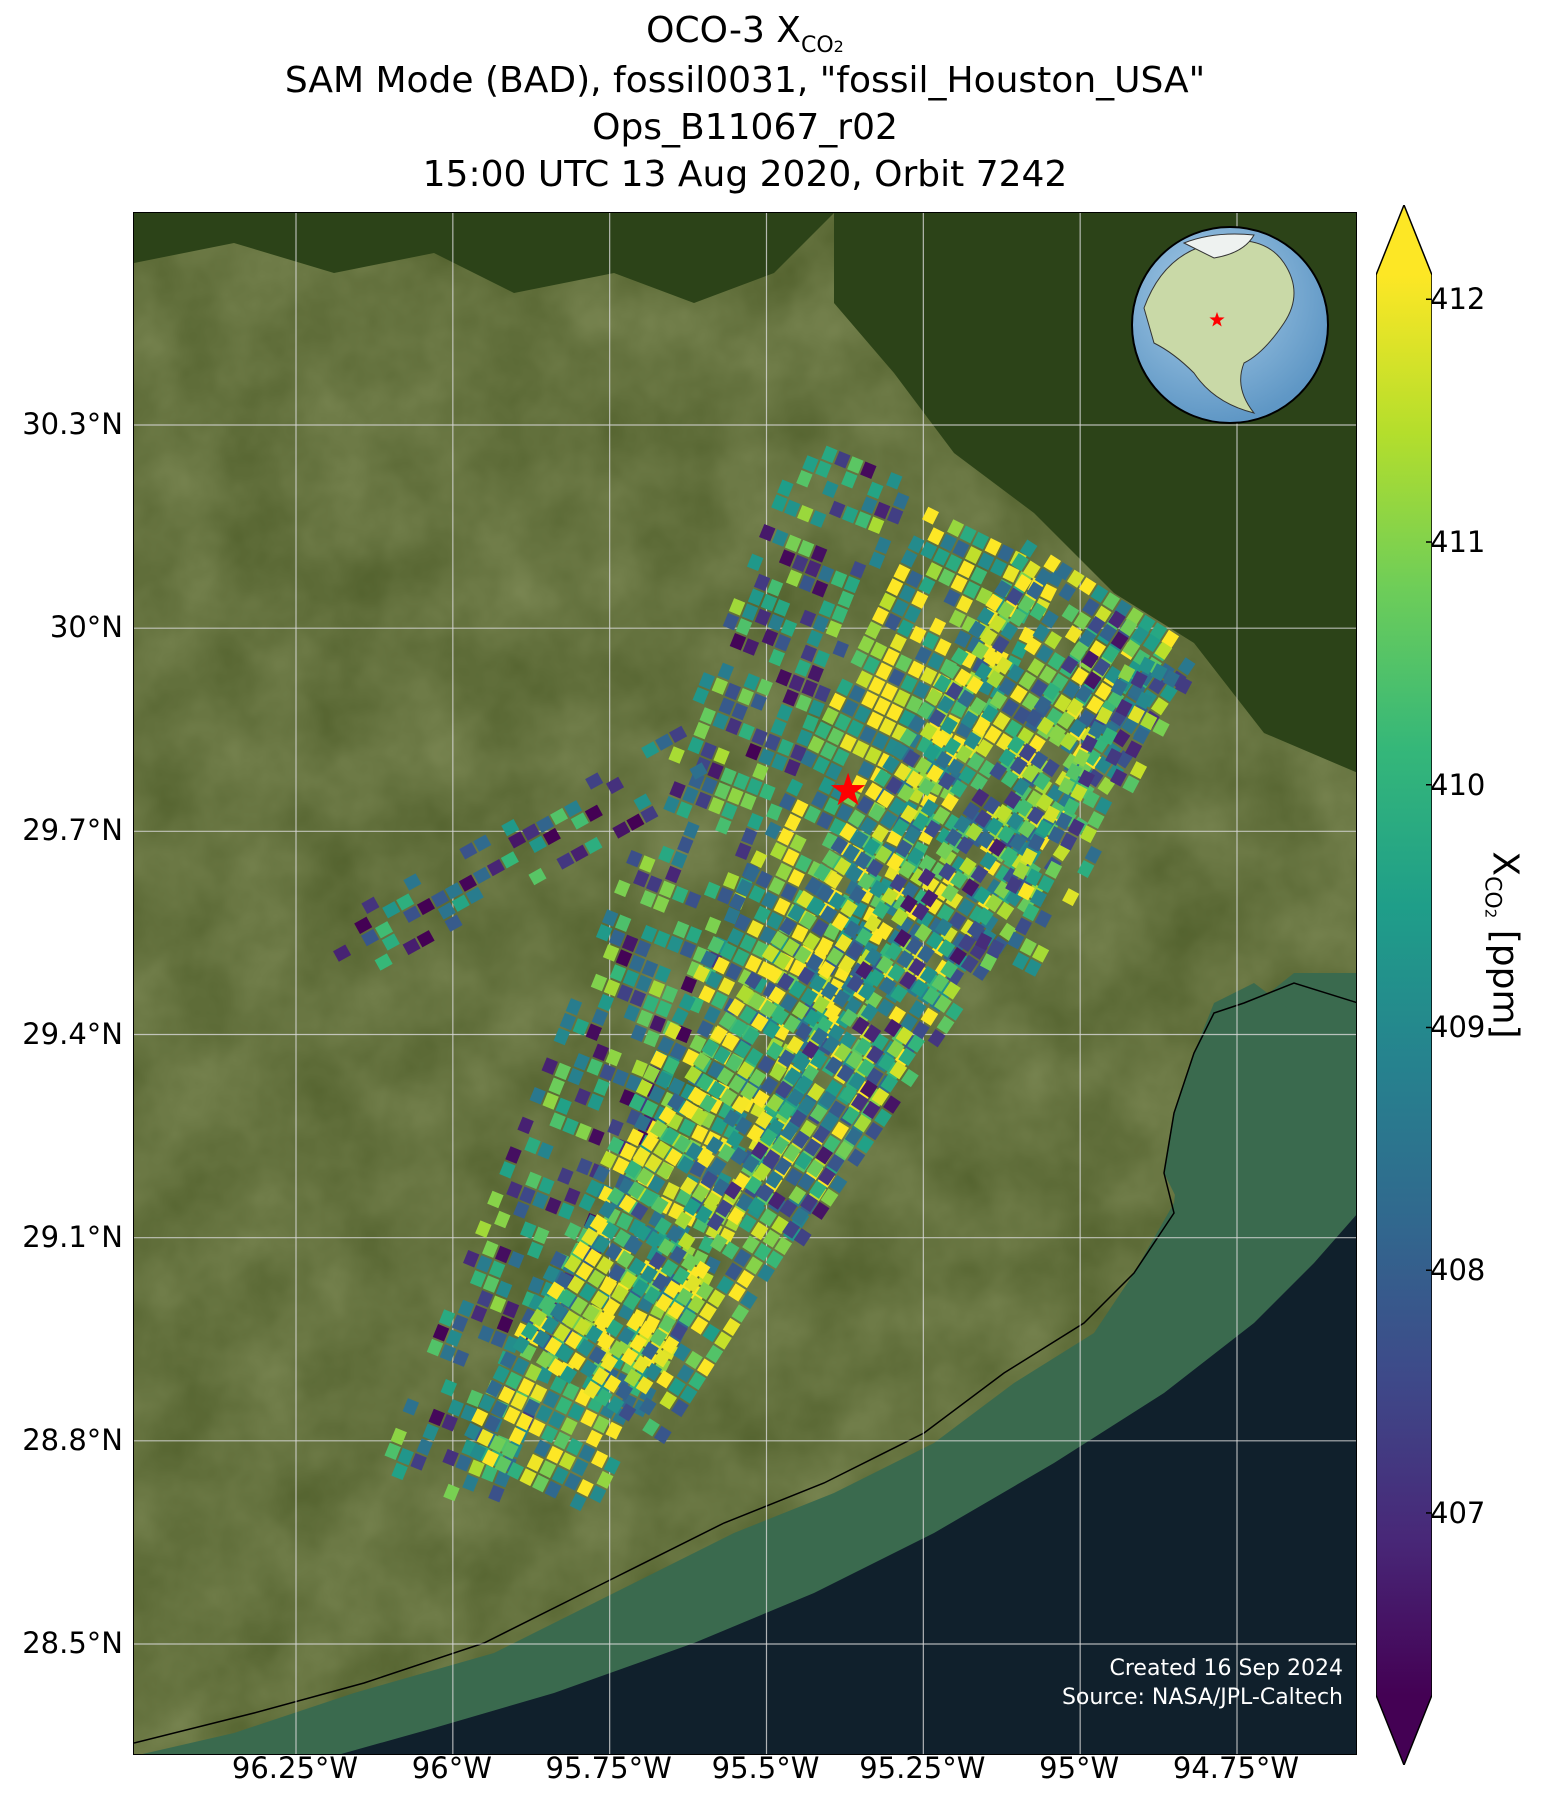 Image resolution: width=1543 pixels, height=1801 pixels. What do you see at coordinates (1458, 1027) in the screenshot?
I see `colorbar-tick-label: 409` at bounding box center [1458, 1027].